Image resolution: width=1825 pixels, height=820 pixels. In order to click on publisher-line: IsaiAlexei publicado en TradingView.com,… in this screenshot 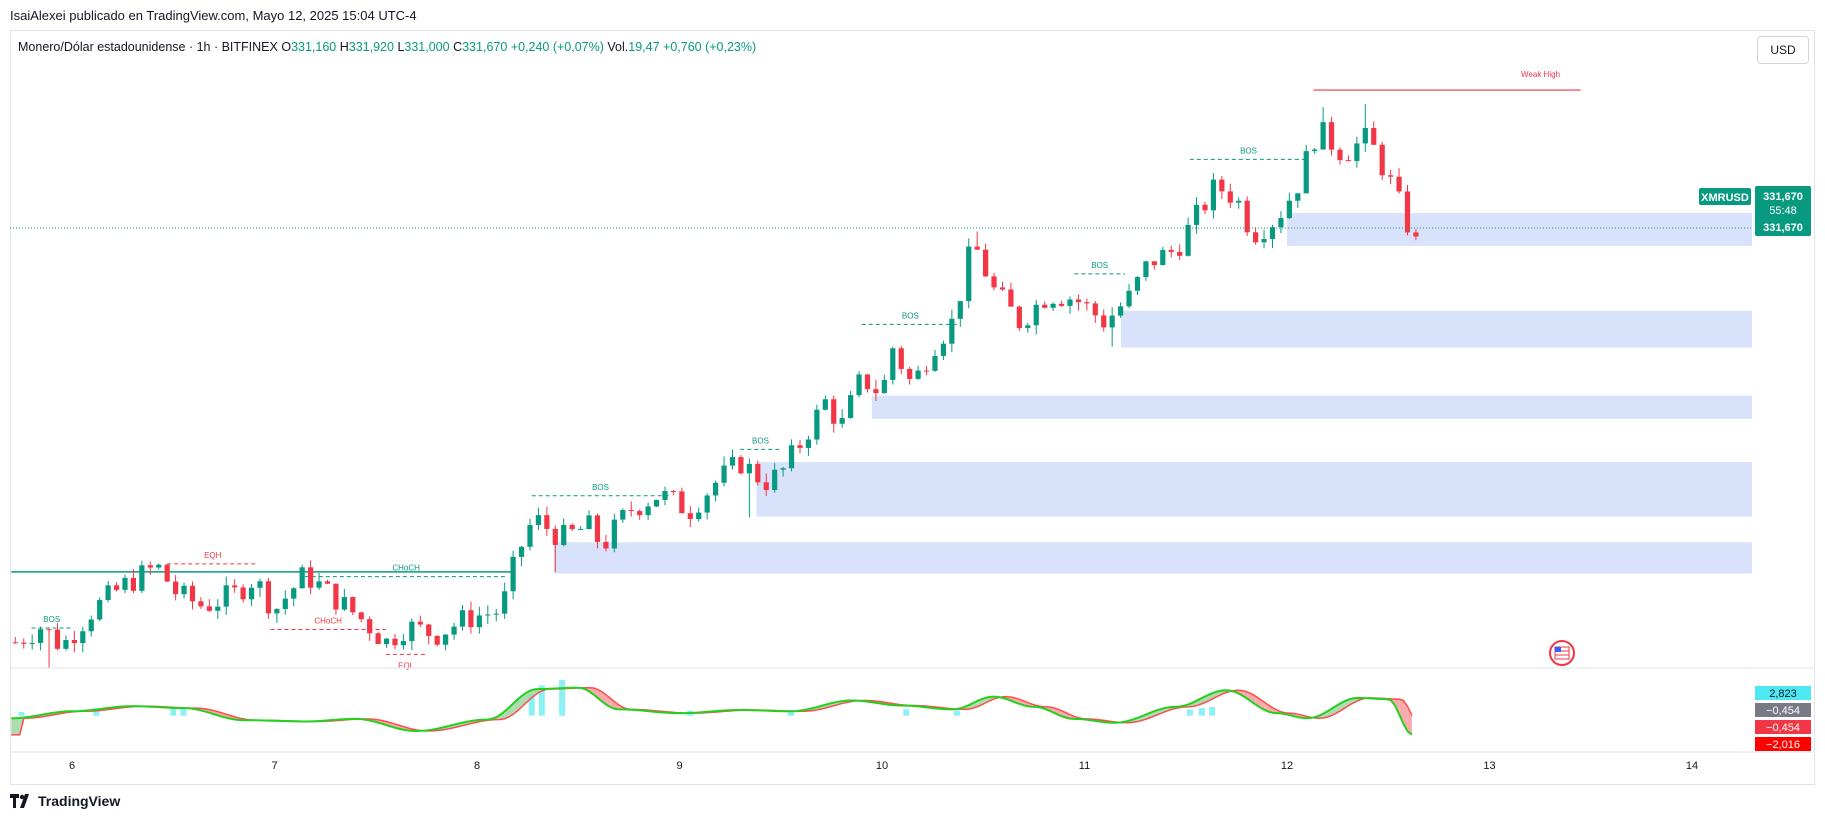, I will do `click(213, 15)`.